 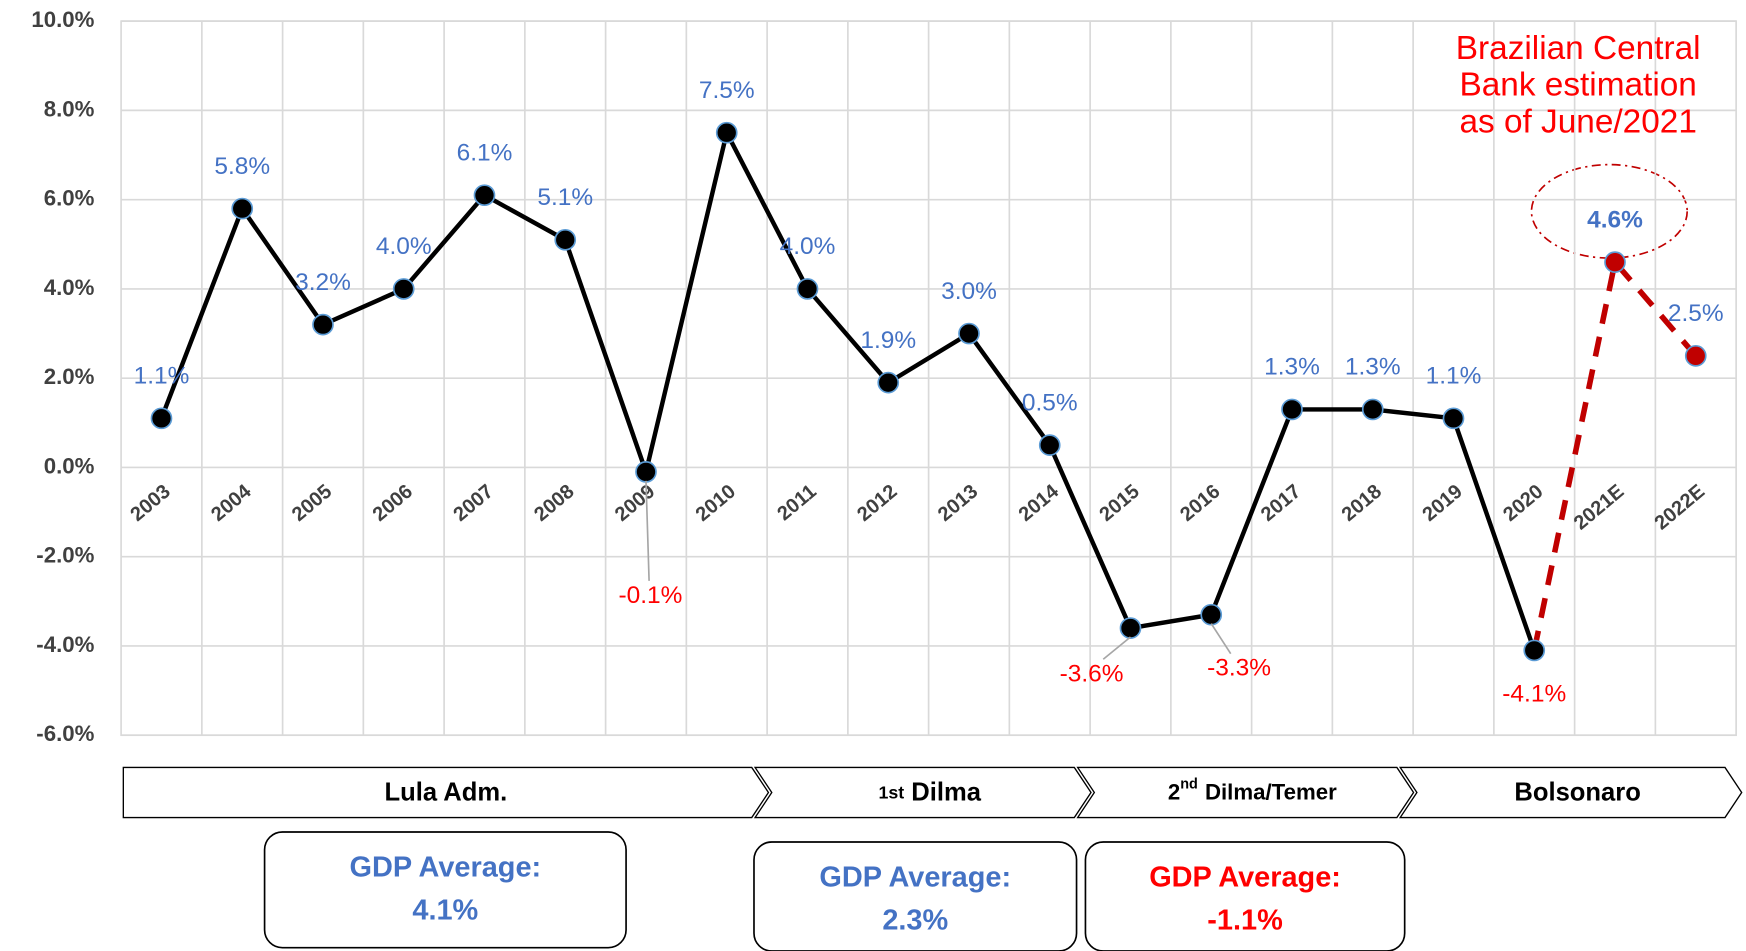 What do you see at coordinates (474, 502) in the screenshot?
I see `x-tick-label: 2007` at bounding box center [474, 502].